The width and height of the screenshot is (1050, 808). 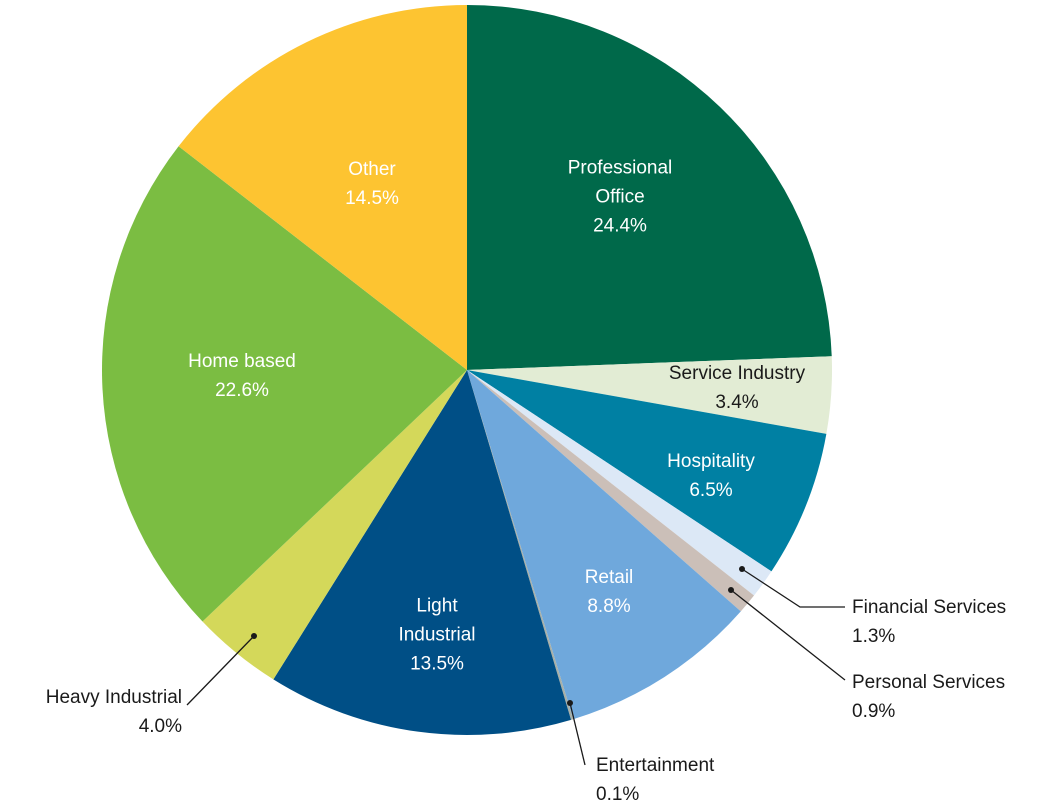 I want to click on value-label: 4.0%, so click(x=160, y=726).